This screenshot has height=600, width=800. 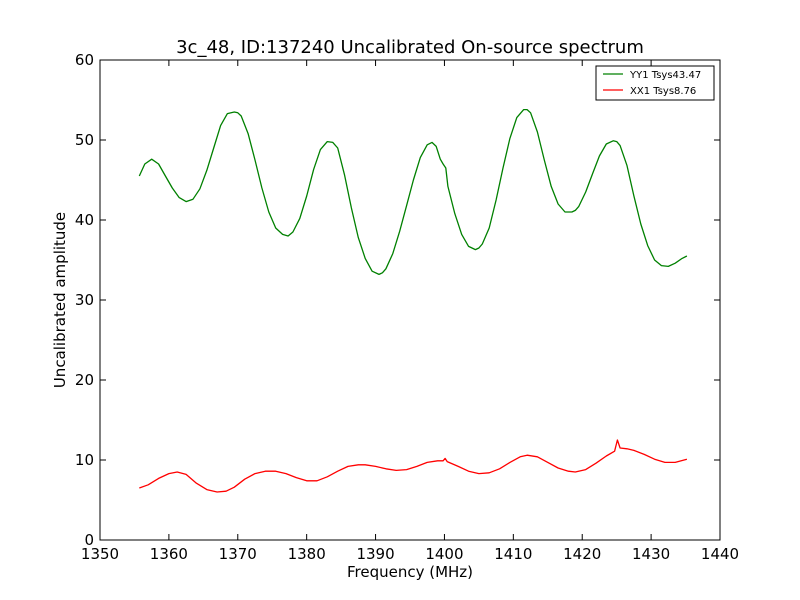 What do you see at coordinates (89, 540) in the screenshot?
I see `y-tick-label: 0` at bounding box center [89, 540].